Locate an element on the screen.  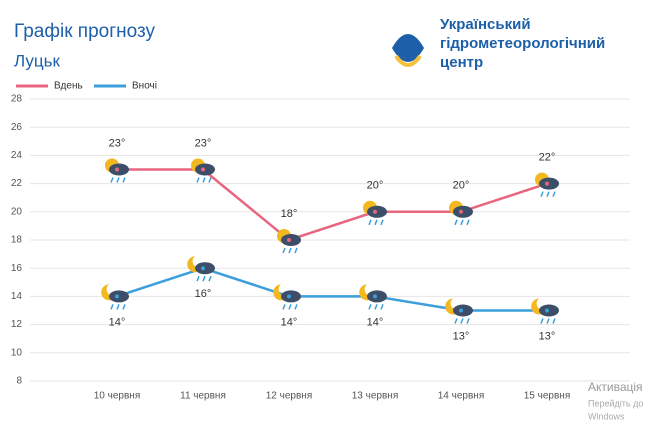
y-tick-label: 8 is located at coordinates (19, 381).